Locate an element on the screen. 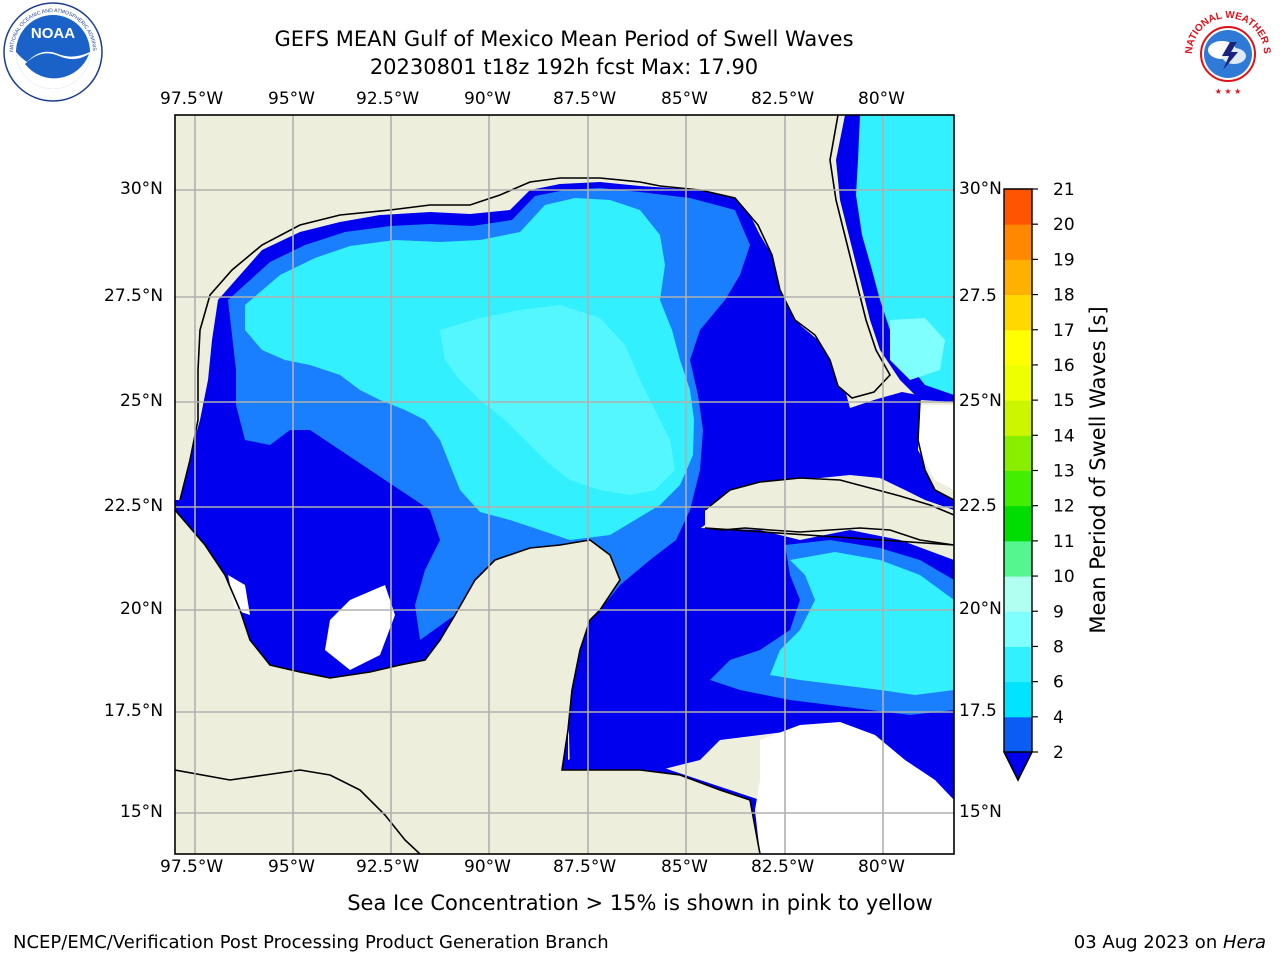 Image resolution: width=1280 pixels, height=960 pixels. colorbar-tick-label: 4 is located at coordinates (1058, 718).